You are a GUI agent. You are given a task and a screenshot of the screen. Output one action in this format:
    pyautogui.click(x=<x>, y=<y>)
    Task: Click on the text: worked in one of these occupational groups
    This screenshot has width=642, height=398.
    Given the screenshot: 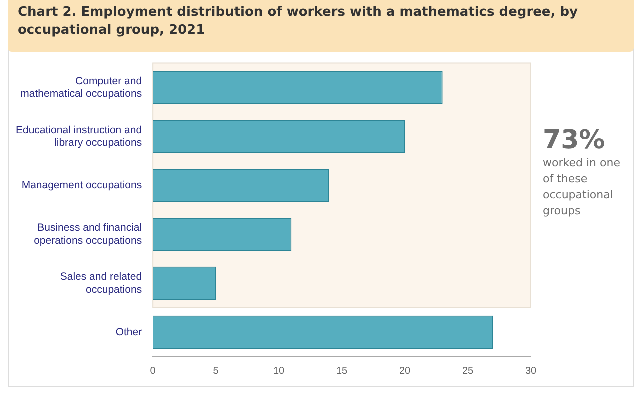 What is the action you would take?
    pyautogui.click(x=582, y=187)
    